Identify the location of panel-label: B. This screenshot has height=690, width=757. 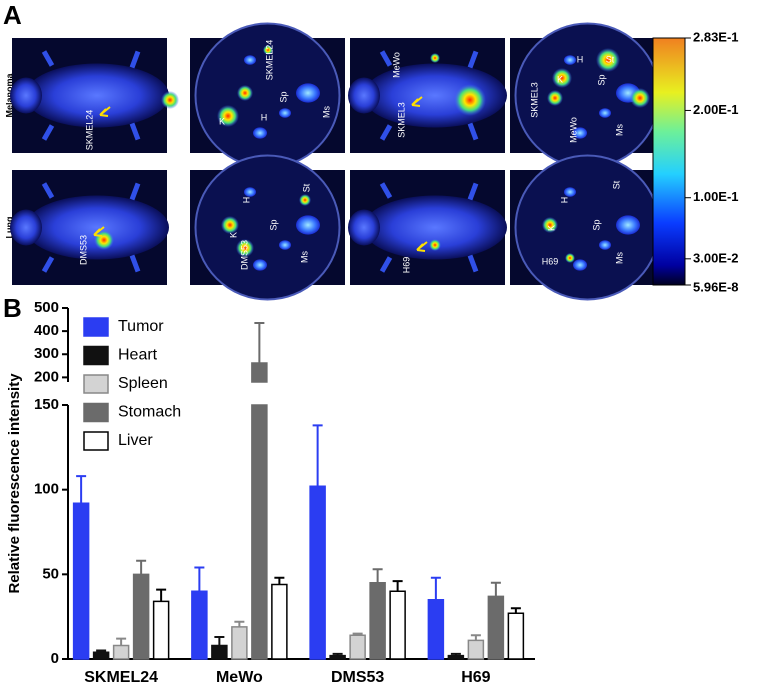
(12, 308).